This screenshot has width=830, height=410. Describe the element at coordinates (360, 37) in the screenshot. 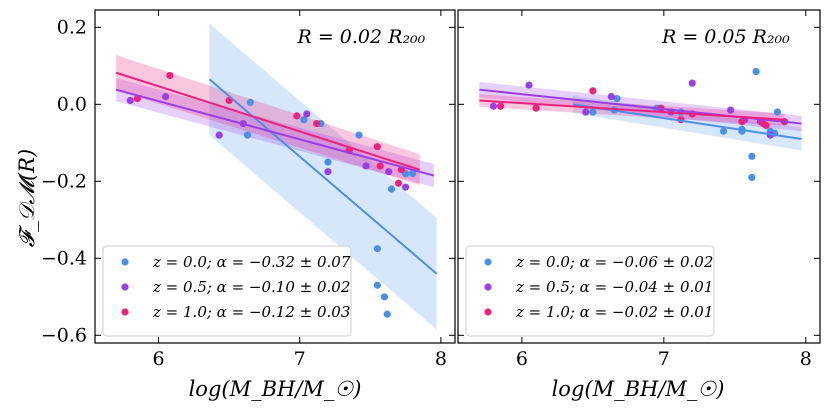

I see `panel-annotation-left: R = 0.02 R₂₀₀` at that location.